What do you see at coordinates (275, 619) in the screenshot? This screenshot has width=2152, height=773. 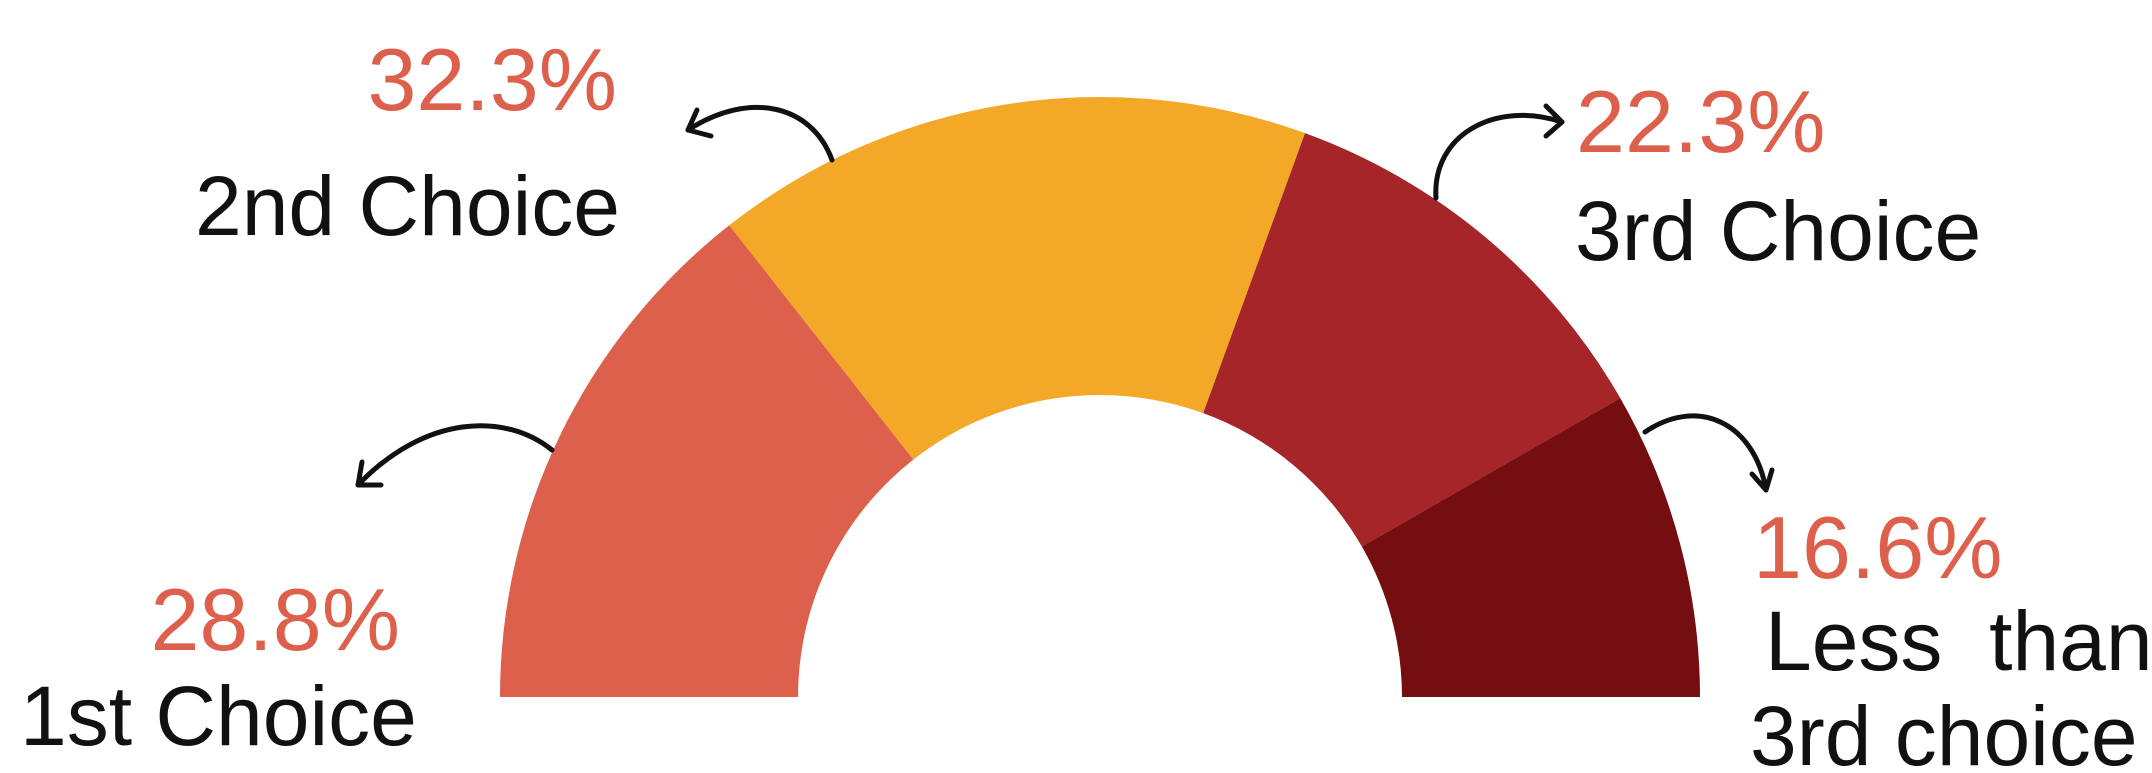 I see `value-label-1st-choice: 28.8%` at bounding box center [275, 619].